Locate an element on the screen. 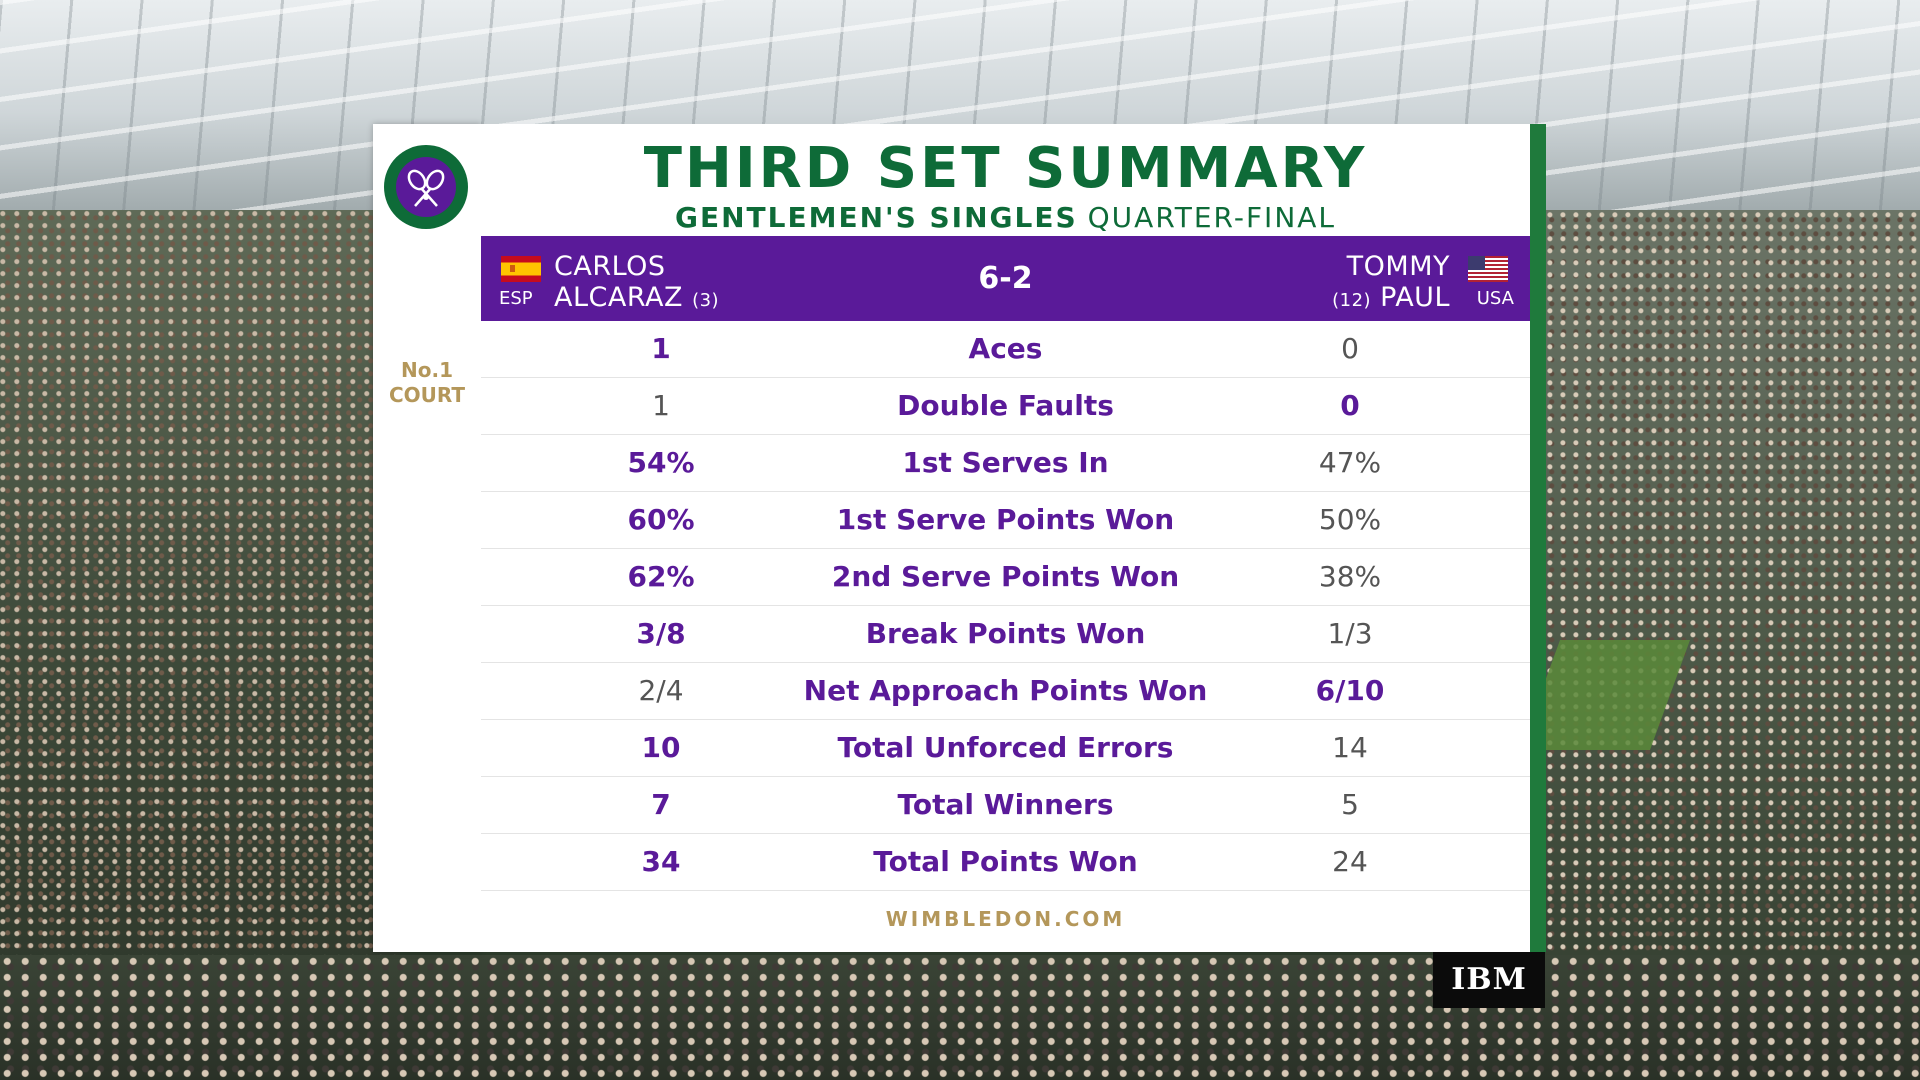  stat-row: 1 Aces 0 is located at coordinates (1005, 349).